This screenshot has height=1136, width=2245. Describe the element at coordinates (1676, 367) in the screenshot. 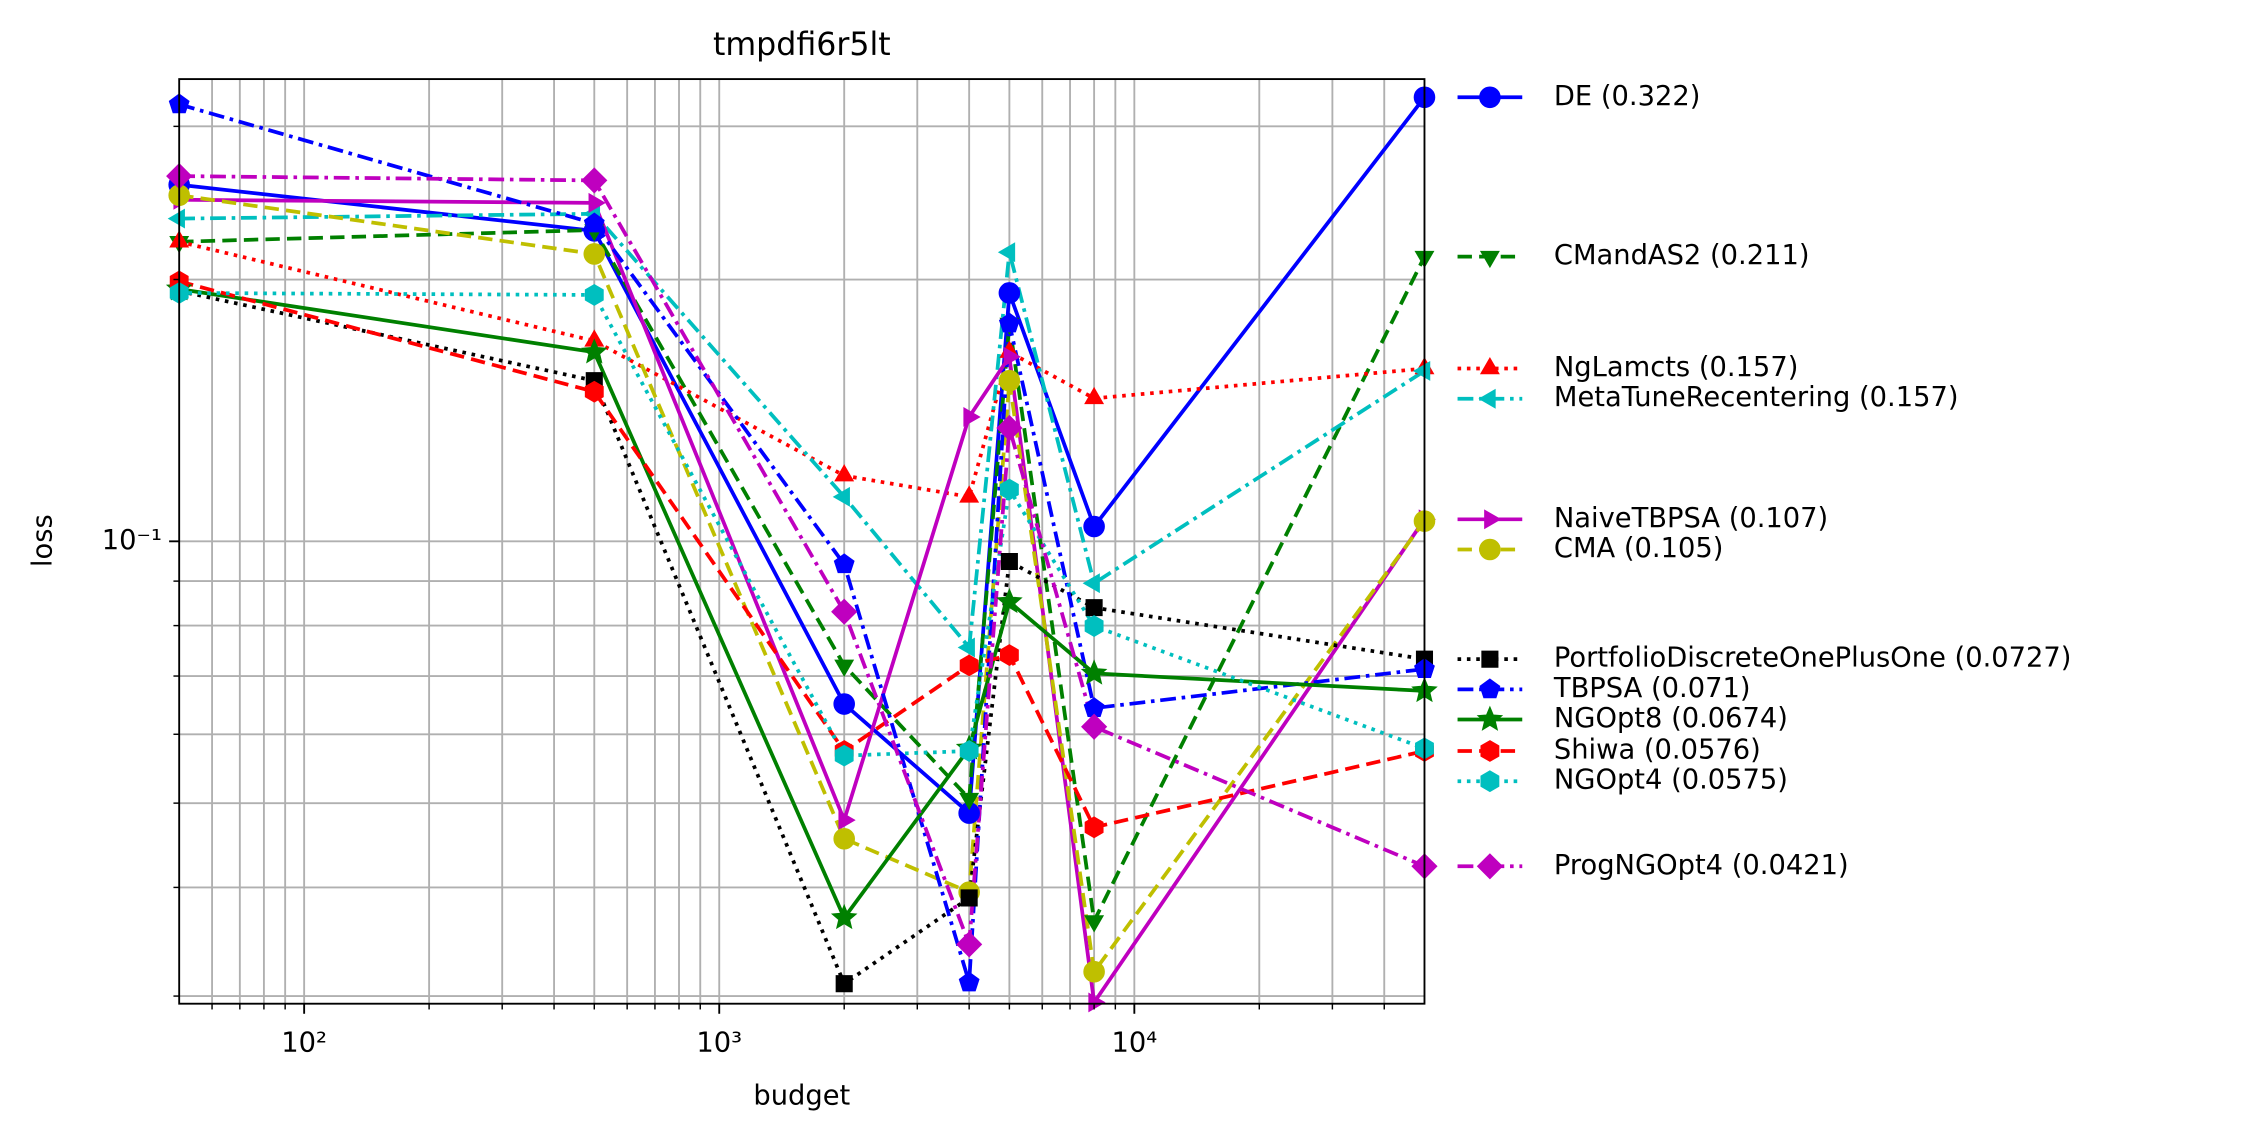

I see `legend-label: NgLamcts (0.157)` at that location.